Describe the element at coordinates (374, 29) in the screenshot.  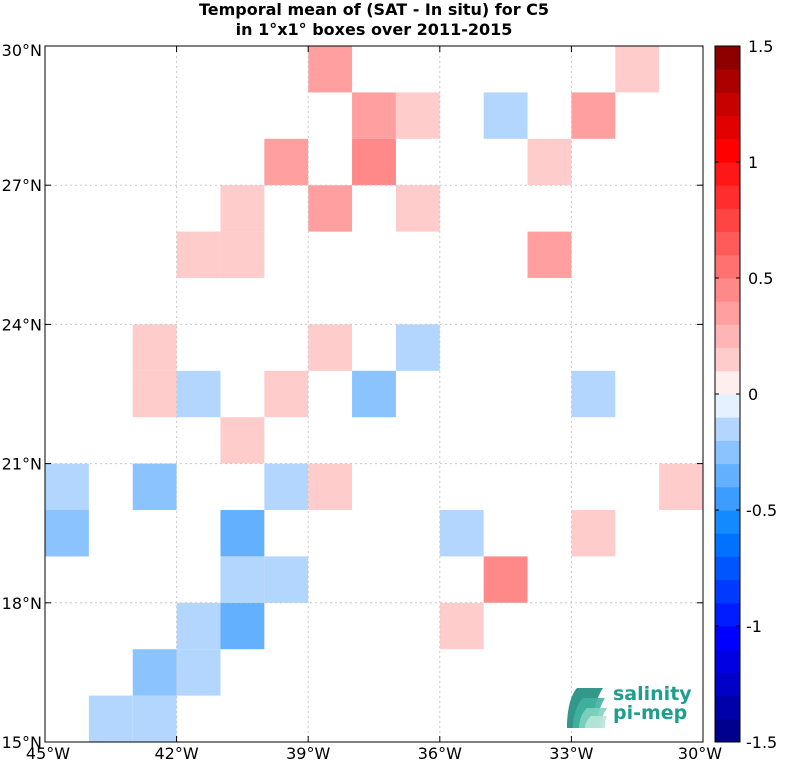
I see `chart-subtitle: in 1°x1° boxes over 2011-2015` at that location.